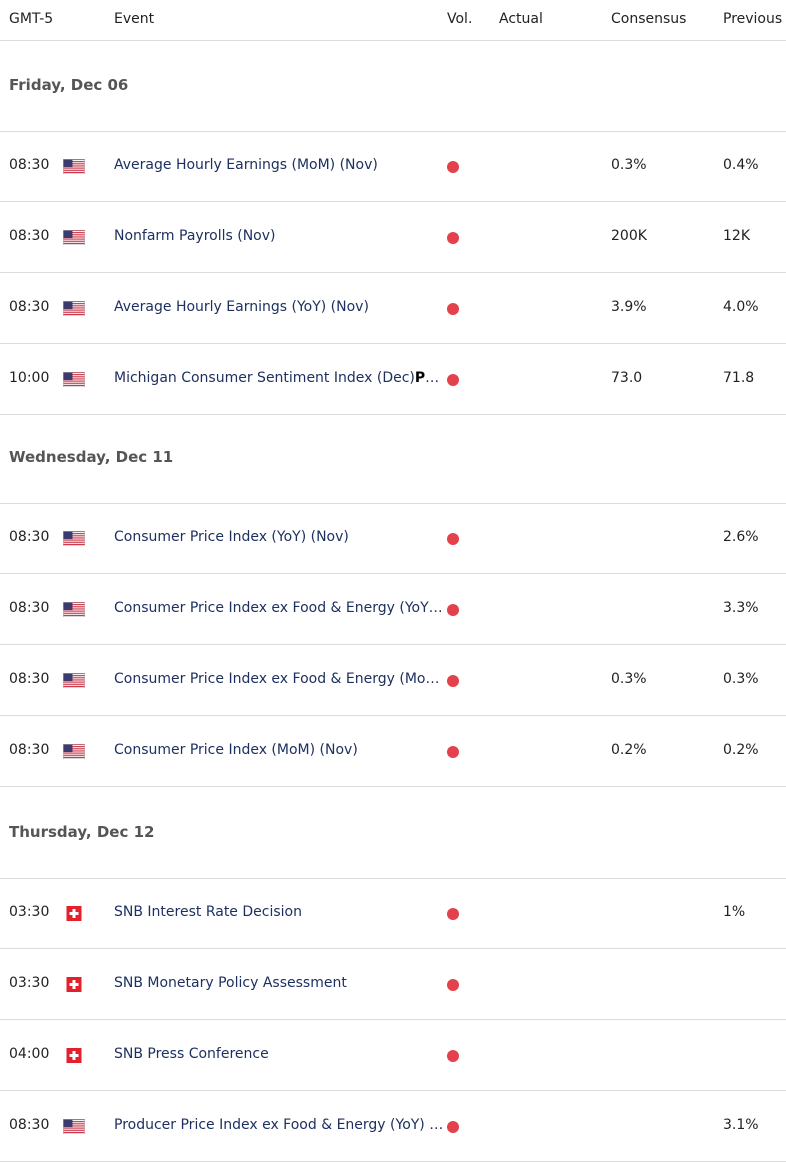 This screenshot has width=786, height=1162. What do you see at coordinates (741, 750) in the screenshot?
I see `previous-value: 0.2%` at bounding box center [741, 750].